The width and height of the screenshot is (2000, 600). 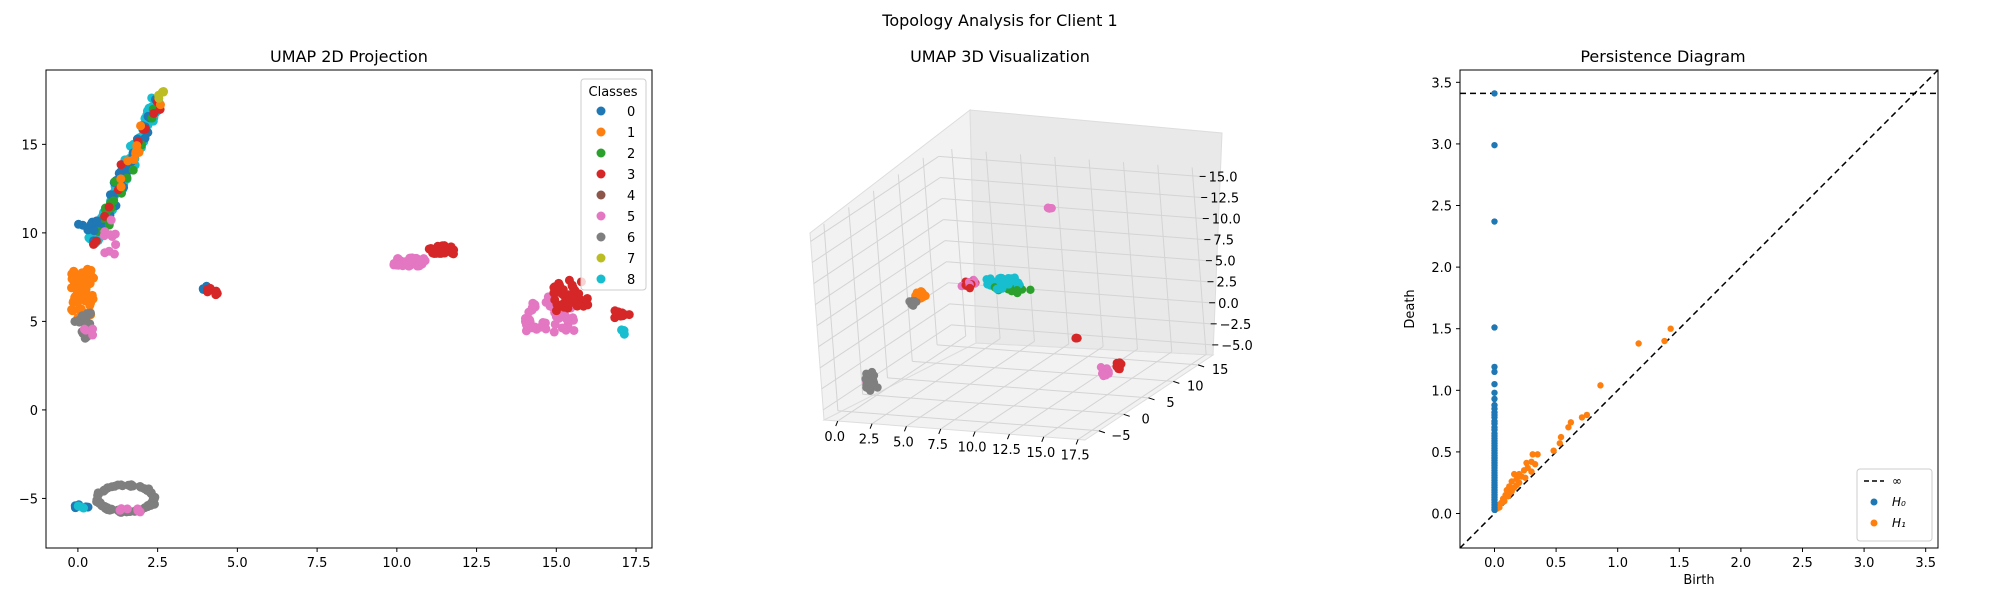 I want to click on y-tick-label: 0.0, so click(x=1441, y=515).